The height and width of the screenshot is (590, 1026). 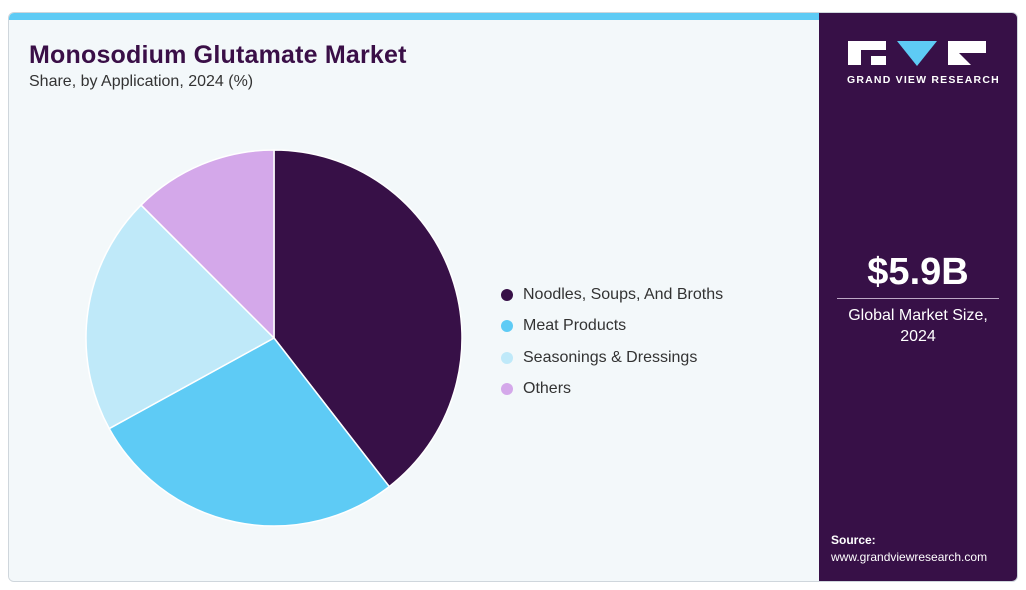 I want to click on source-link: www.grandviewresearch.com, so click(x=909, y=557).